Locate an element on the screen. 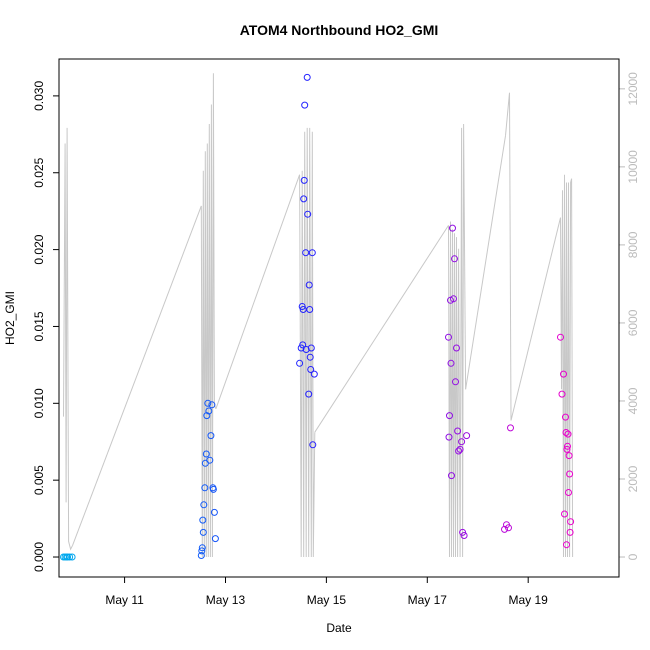 This screenshot has width=650, height=650. y2-tick-label: 0 is located at coordinates (633, 556).